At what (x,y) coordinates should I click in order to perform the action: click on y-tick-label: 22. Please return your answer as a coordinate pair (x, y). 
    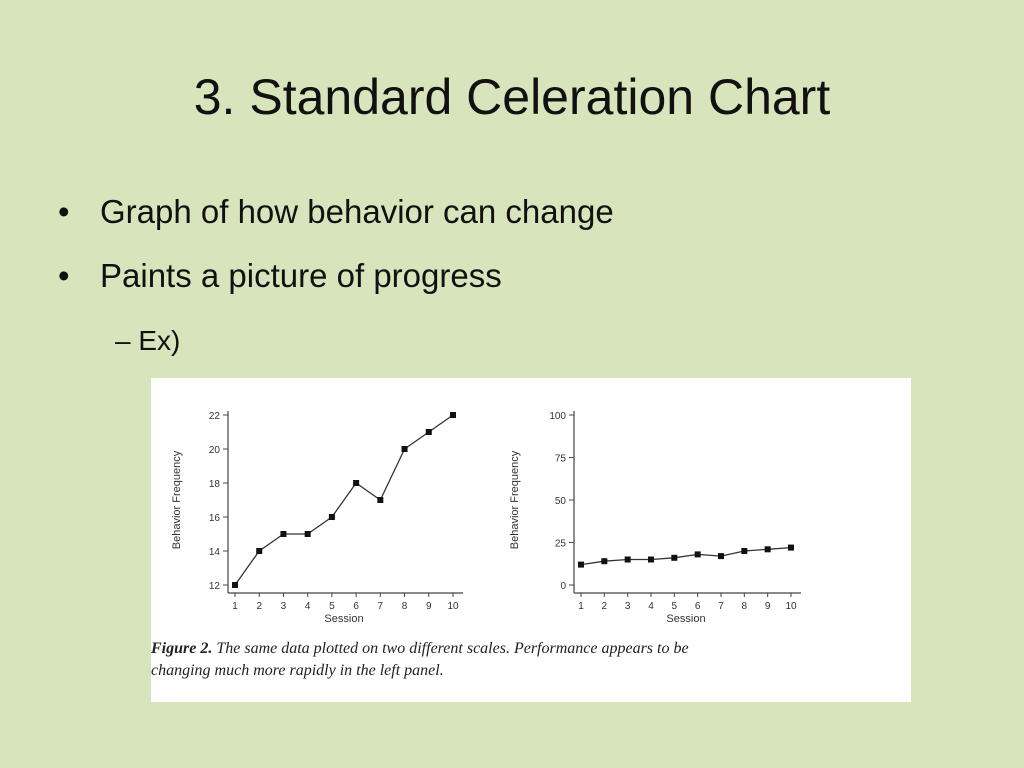
    Looking at the image, I should click on (215, 416).